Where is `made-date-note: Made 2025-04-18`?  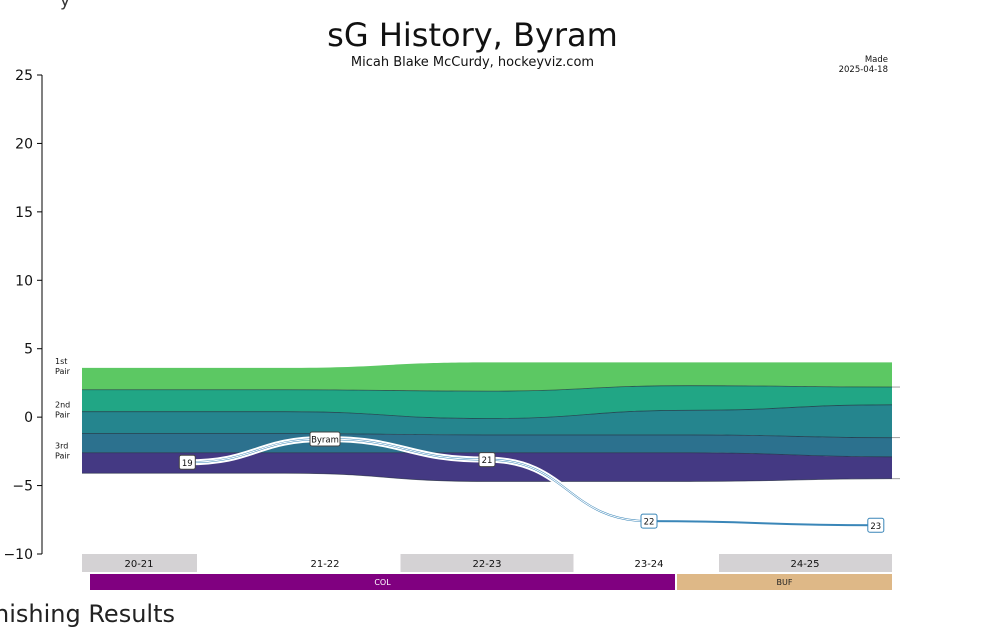
made-date-note: Made 2025-04-18 is located at coordinates (863, 65).